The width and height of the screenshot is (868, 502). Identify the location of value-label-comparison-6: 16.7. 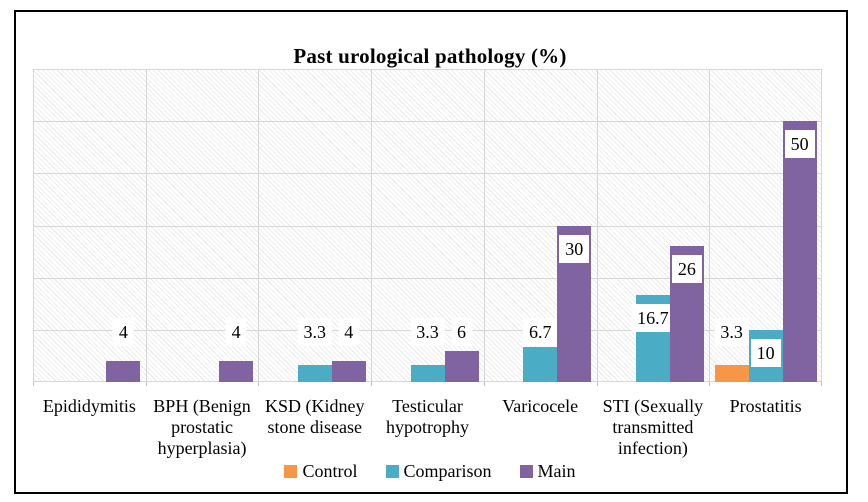
(653, 317).